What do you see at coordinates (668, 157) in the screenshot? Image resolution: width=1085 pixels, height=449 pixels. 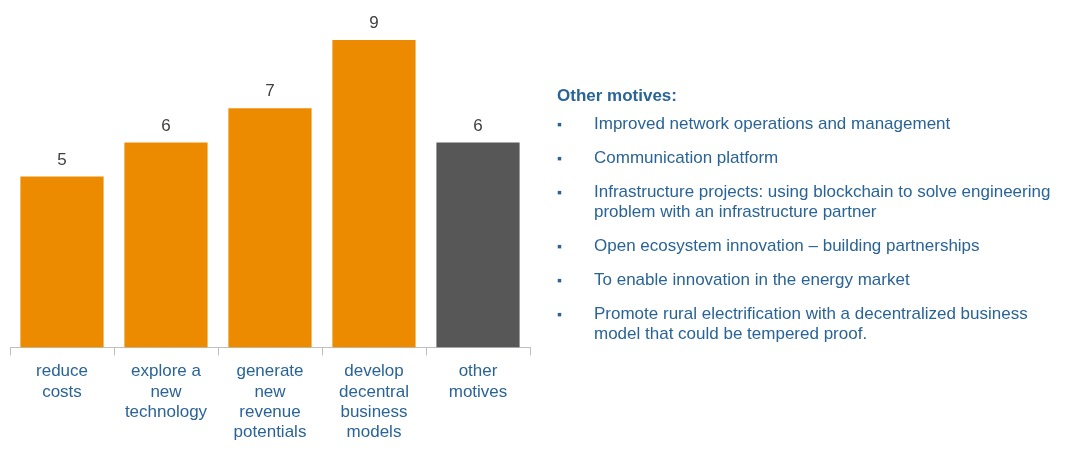 I see `text: ▪ Communication platform` at bounding box center [668, 157].